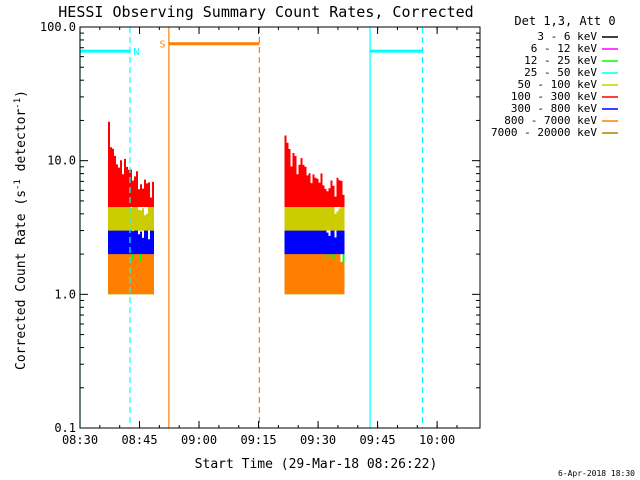 The height and width of the screenshot is (480, 640). What do you see at coordinates (139, 440) in the screenshot?
I see `x-tick-label: 08:45` at bounding box center [139, 440].